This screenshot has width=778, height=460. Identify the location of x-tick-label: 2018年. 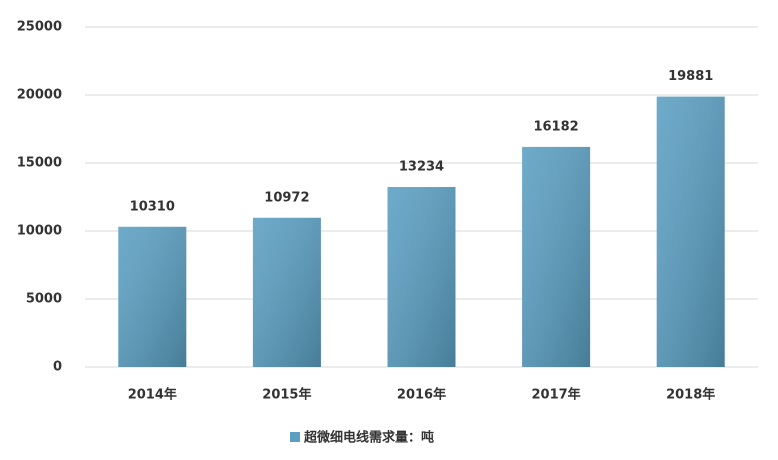
(690, 395).